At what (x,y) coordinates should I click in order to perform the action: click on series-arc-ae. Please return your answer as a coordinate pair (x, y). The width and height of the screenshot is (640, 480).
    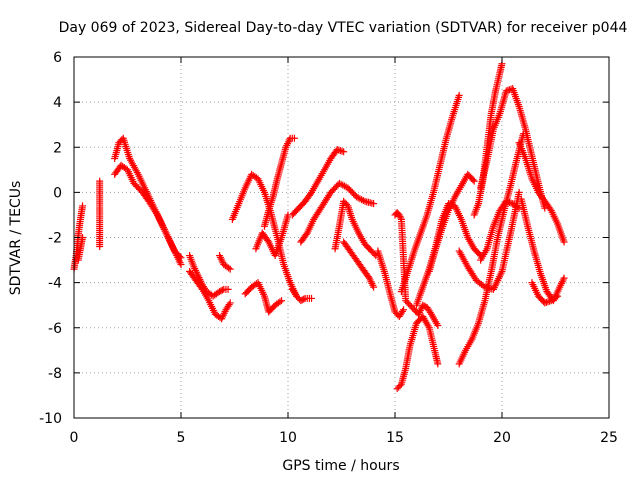
    Looking at the image, I should click on (545, 293).